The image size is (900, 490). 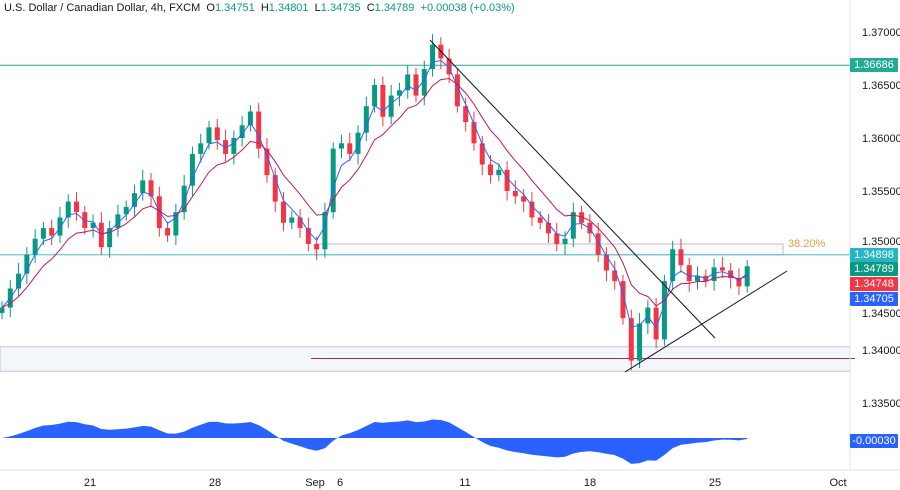 I want to click on price-label: 1.34898, so click(x=874, y=254).